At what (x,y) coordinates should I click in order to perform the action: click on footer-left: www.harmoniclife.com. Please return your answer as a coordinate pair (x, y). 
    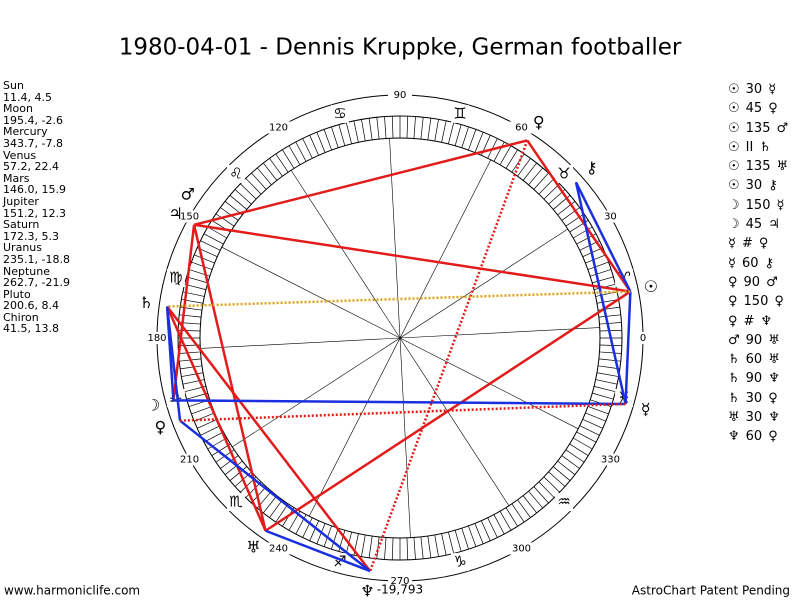
    Looking at the image, I should click on (72, 591).